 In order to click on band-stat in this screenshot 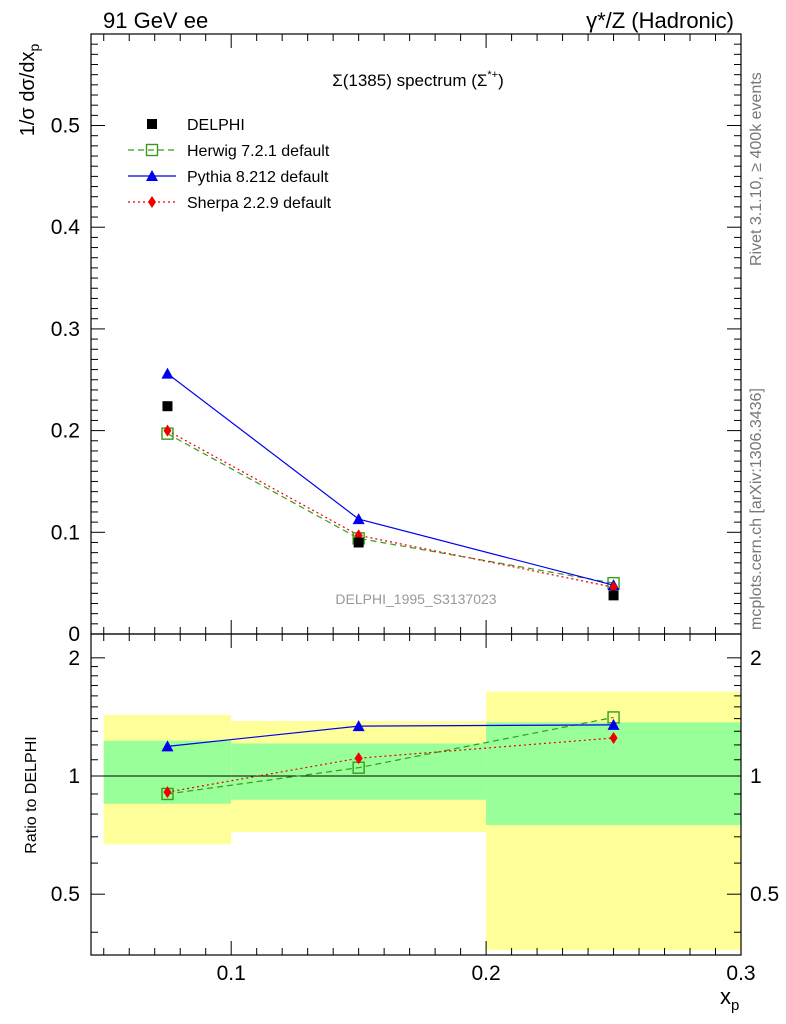, I will do `click(359, 771)`.